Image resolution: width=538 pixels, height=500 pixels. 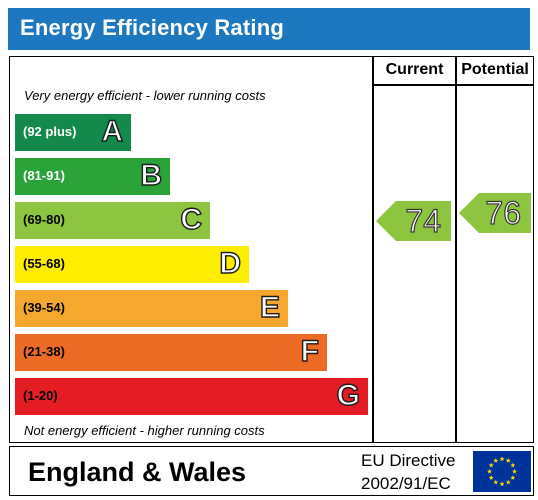 What do you see at coordinates (171, 352) in the screenshot?
I see `band-f: (21-38) F` at bounding box center [171, 352].